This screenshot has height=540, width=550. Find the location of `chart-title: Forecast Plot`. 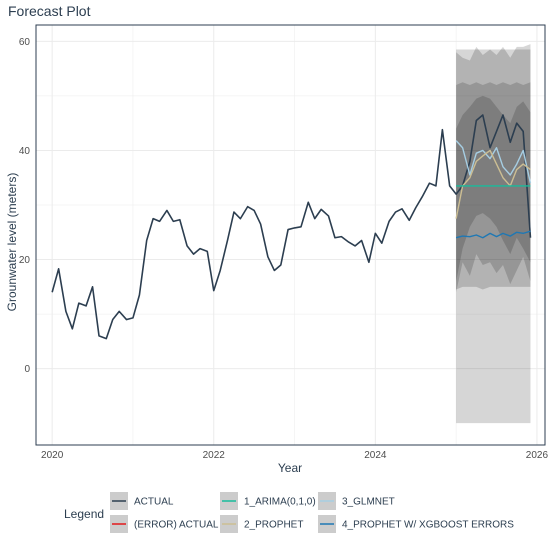

chart-title: Forecast Plot is located at coordinates (49, 11).